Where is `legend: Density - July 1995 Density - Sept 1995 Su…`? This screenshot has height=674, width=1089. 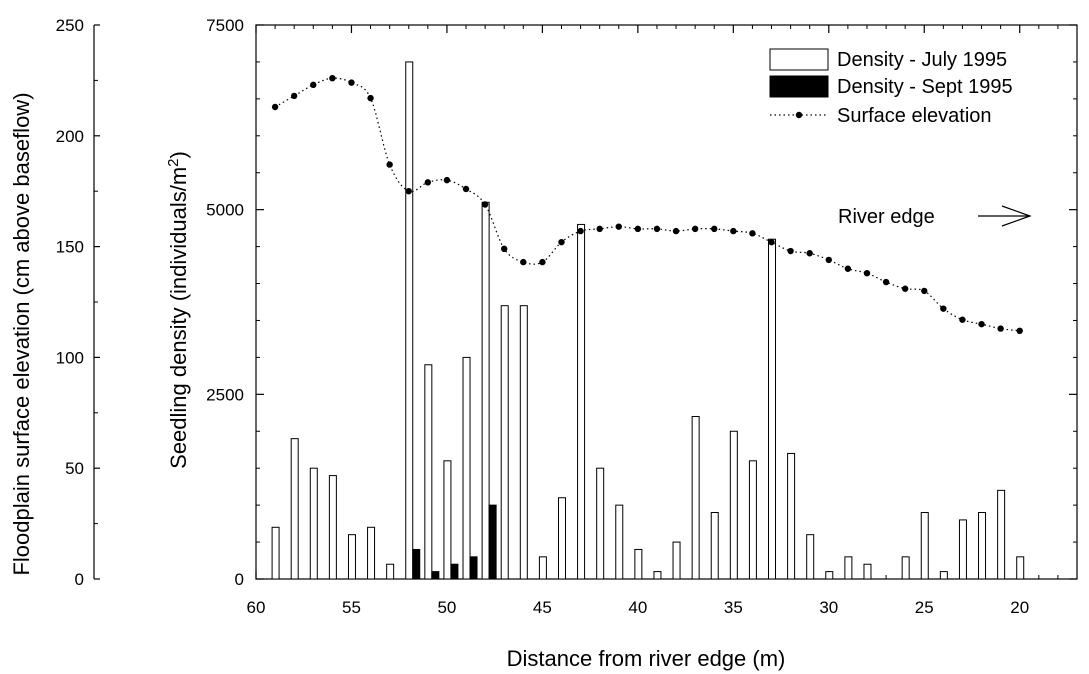
legend: Density - July 1995 Density - Sept 1995 Su… is located at coordinates (891, 87).